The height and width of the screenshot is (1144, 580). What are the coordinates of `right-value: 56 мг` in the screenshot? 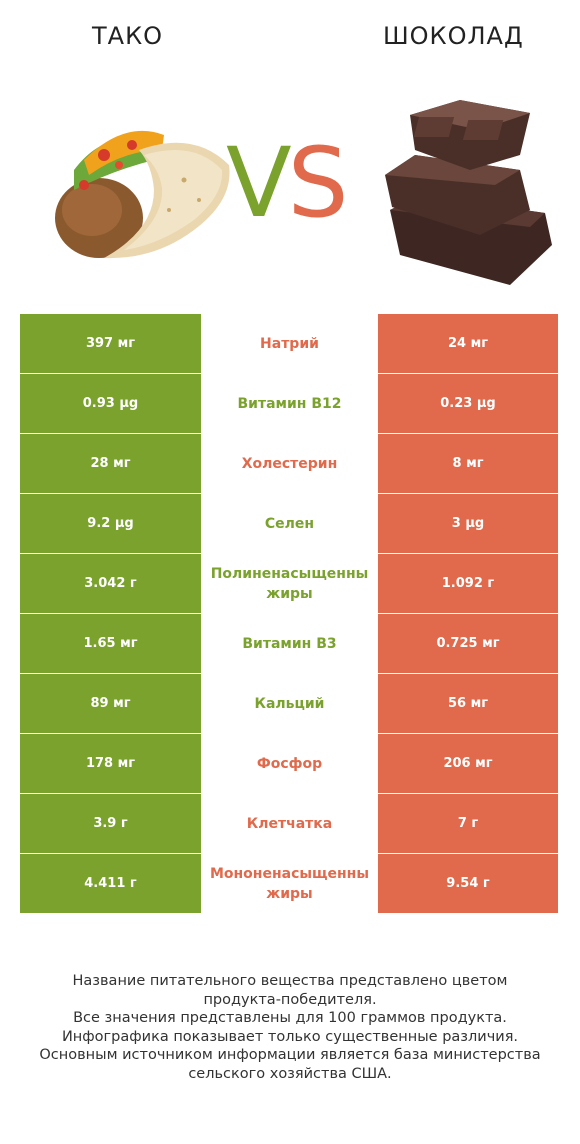 It's located at (468, 703).